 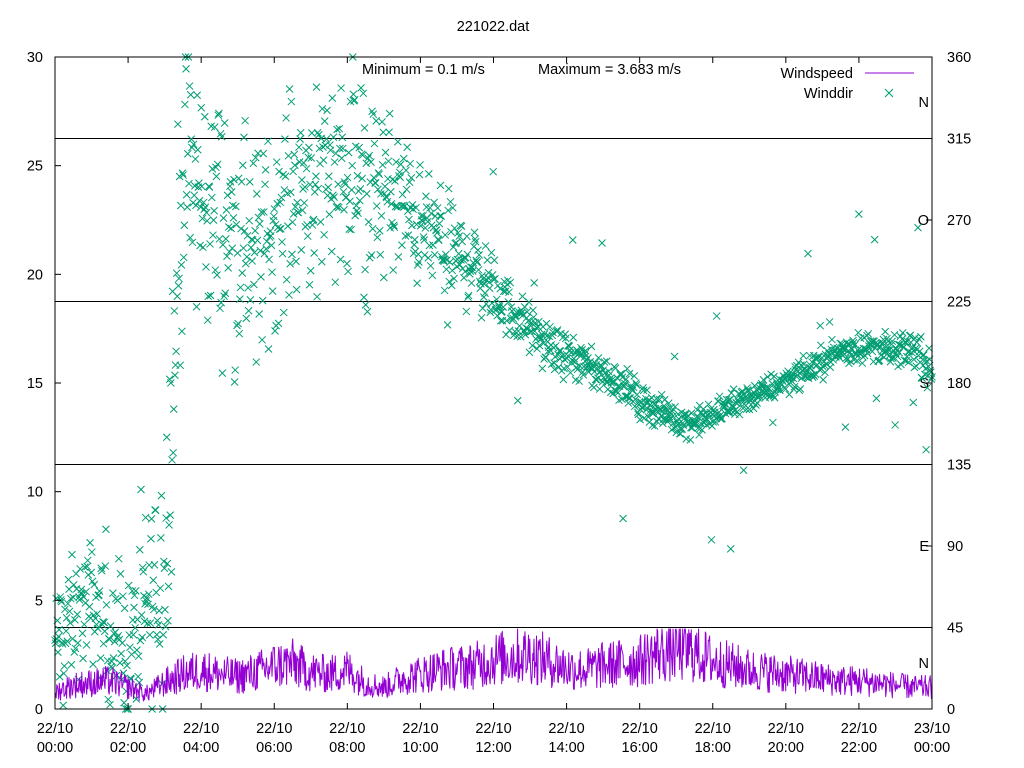 I want to click on compass-label-N: N, so click(x=924, y=664).